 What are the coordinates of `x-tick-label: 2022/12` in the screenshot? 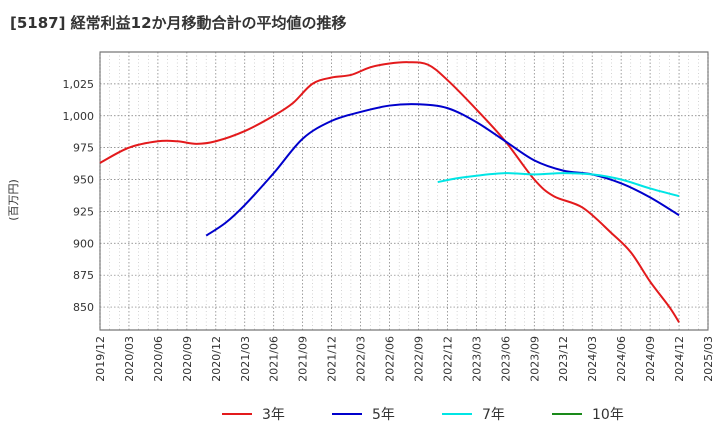 It's located at (447, 359).